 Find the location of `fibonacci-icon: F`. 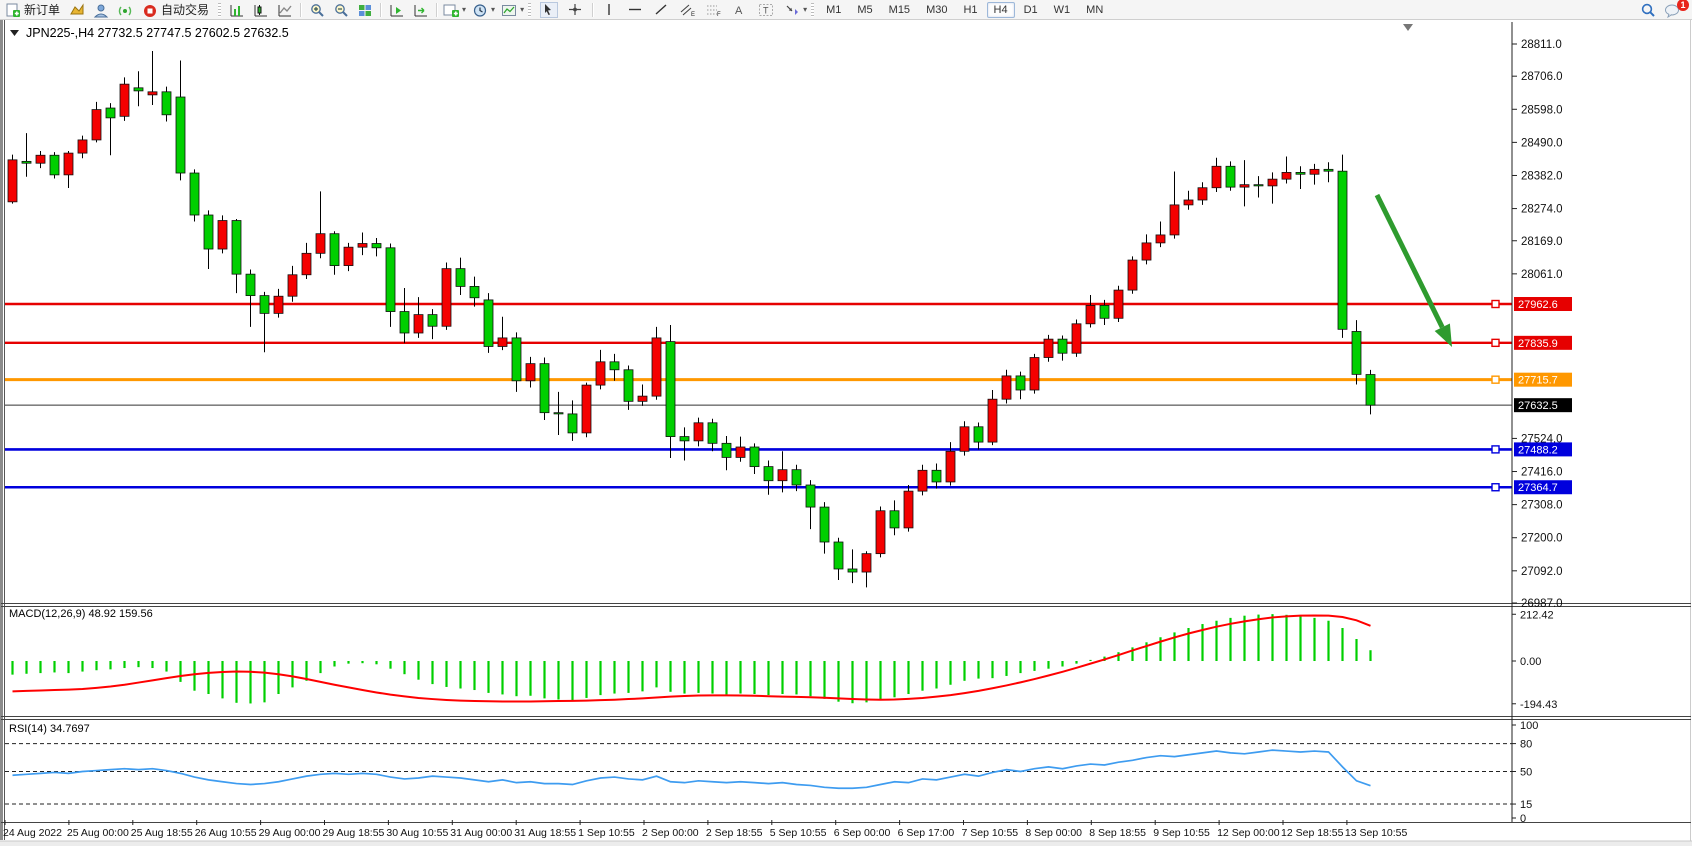

fibonacci-icon: F is located at coordinates (714, 10).